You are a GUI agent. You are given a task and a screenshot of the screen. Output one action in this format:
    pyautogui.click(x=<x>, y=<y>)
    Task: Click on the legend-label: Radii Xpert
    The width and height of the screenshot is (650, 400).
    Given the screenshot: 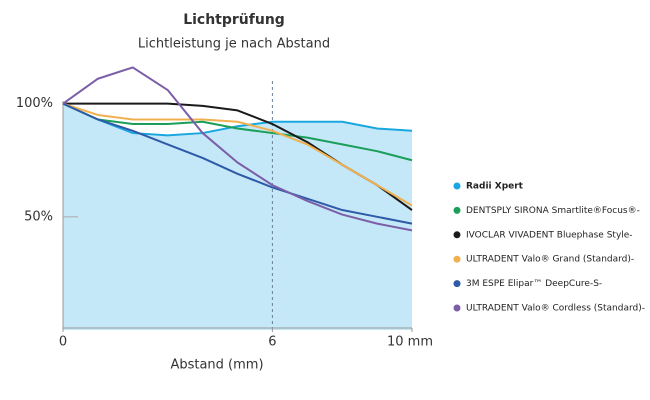 What is the action you would take?
    pyautogui.click(x=495, y=187)
    